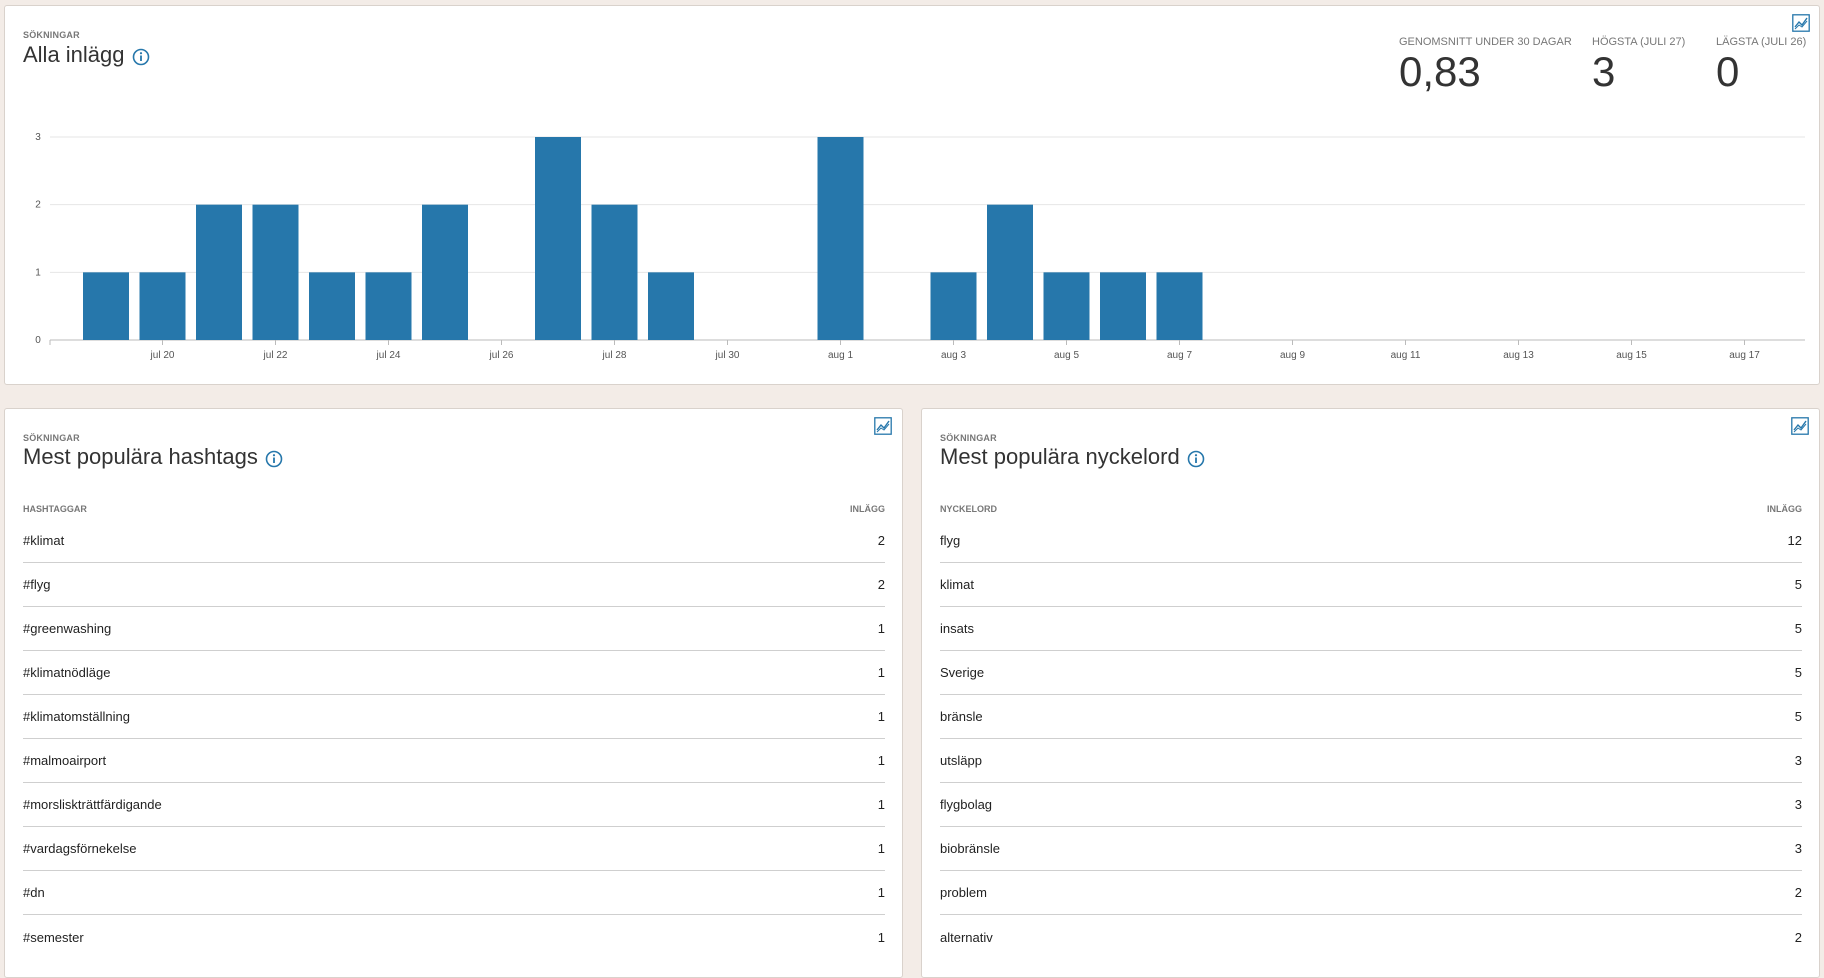  What do you see at coordinates (454, 937) in the screenshot?
I see `table-row: #semester 1` at bounding box center [454, 937].